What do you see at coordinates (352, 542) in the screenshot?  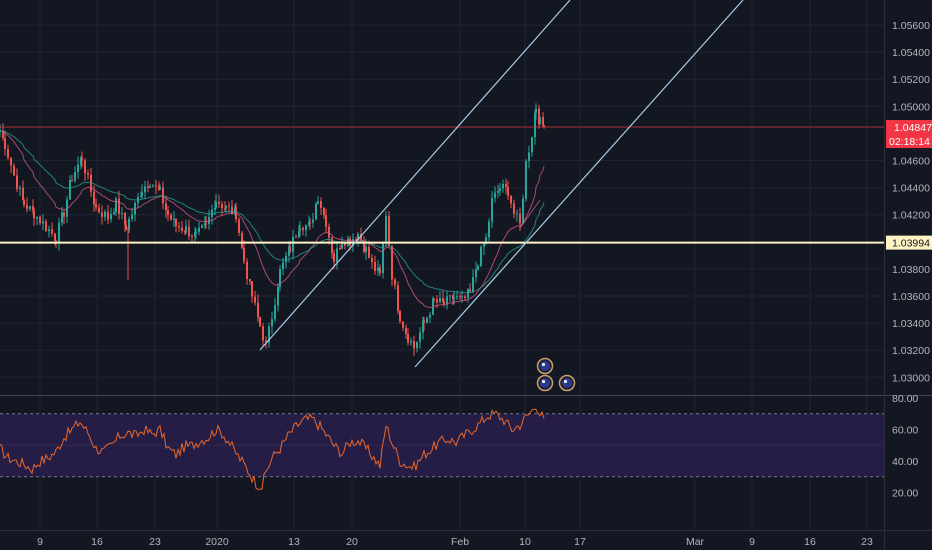 I see `time-tick-label: 20` at bounding box center [352, 542].